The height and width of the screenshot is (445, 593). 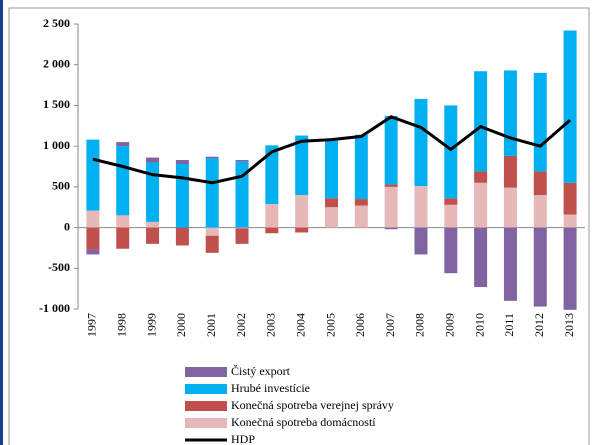 I want to click on y-tick-label: -1 000, so click(x=54, y=308).